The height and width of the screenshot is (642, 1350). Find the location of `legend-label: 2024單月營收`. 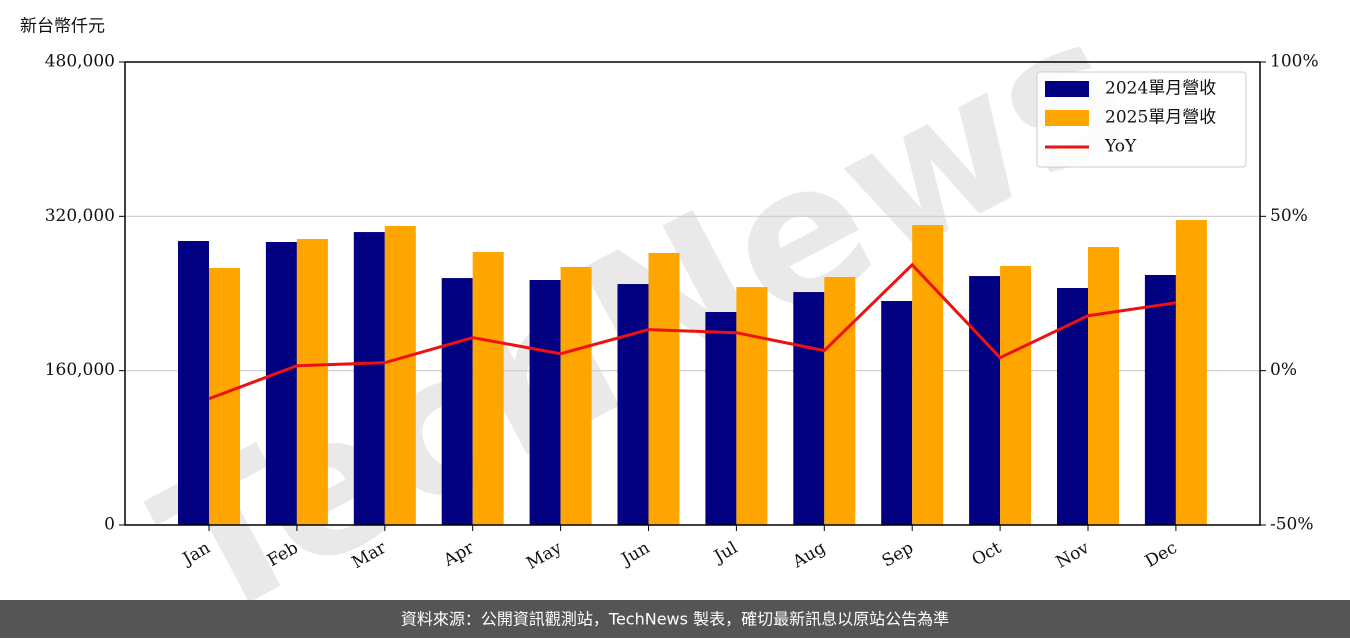

legend-label: 2024單月營收 is located at coordinates (1160, 89).